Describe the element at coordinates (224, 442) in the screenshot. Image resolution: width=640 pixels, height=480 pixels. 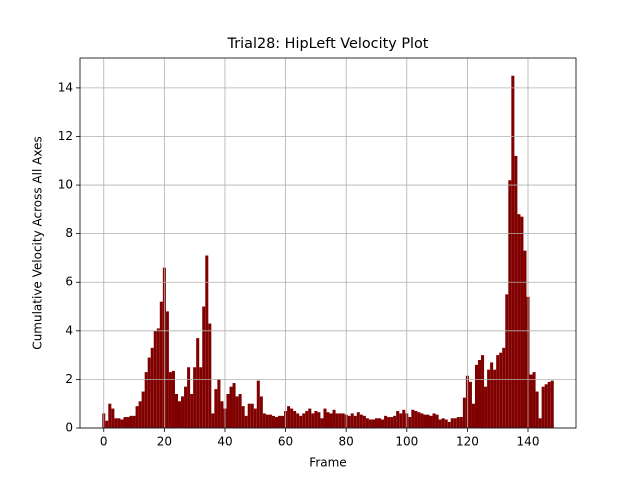
I see `x-tick-label: 40` at that location.